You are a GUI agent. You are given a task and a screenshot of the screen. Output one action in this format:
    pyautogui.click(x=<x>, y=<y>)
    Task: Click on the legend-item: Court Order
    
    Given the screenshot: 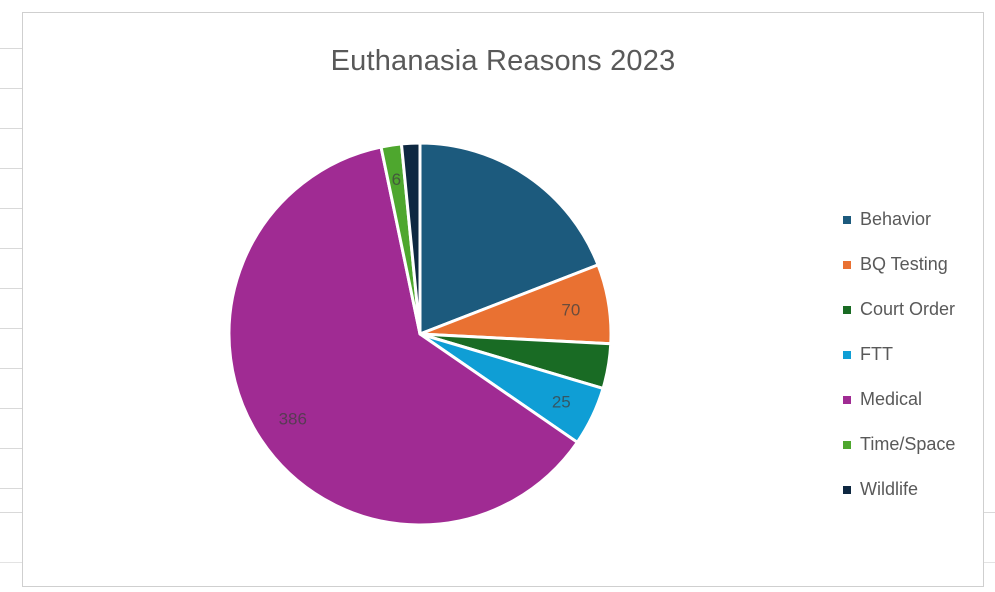 What is the action you would take?
    pyautogui.click(x=899, y=309)
    